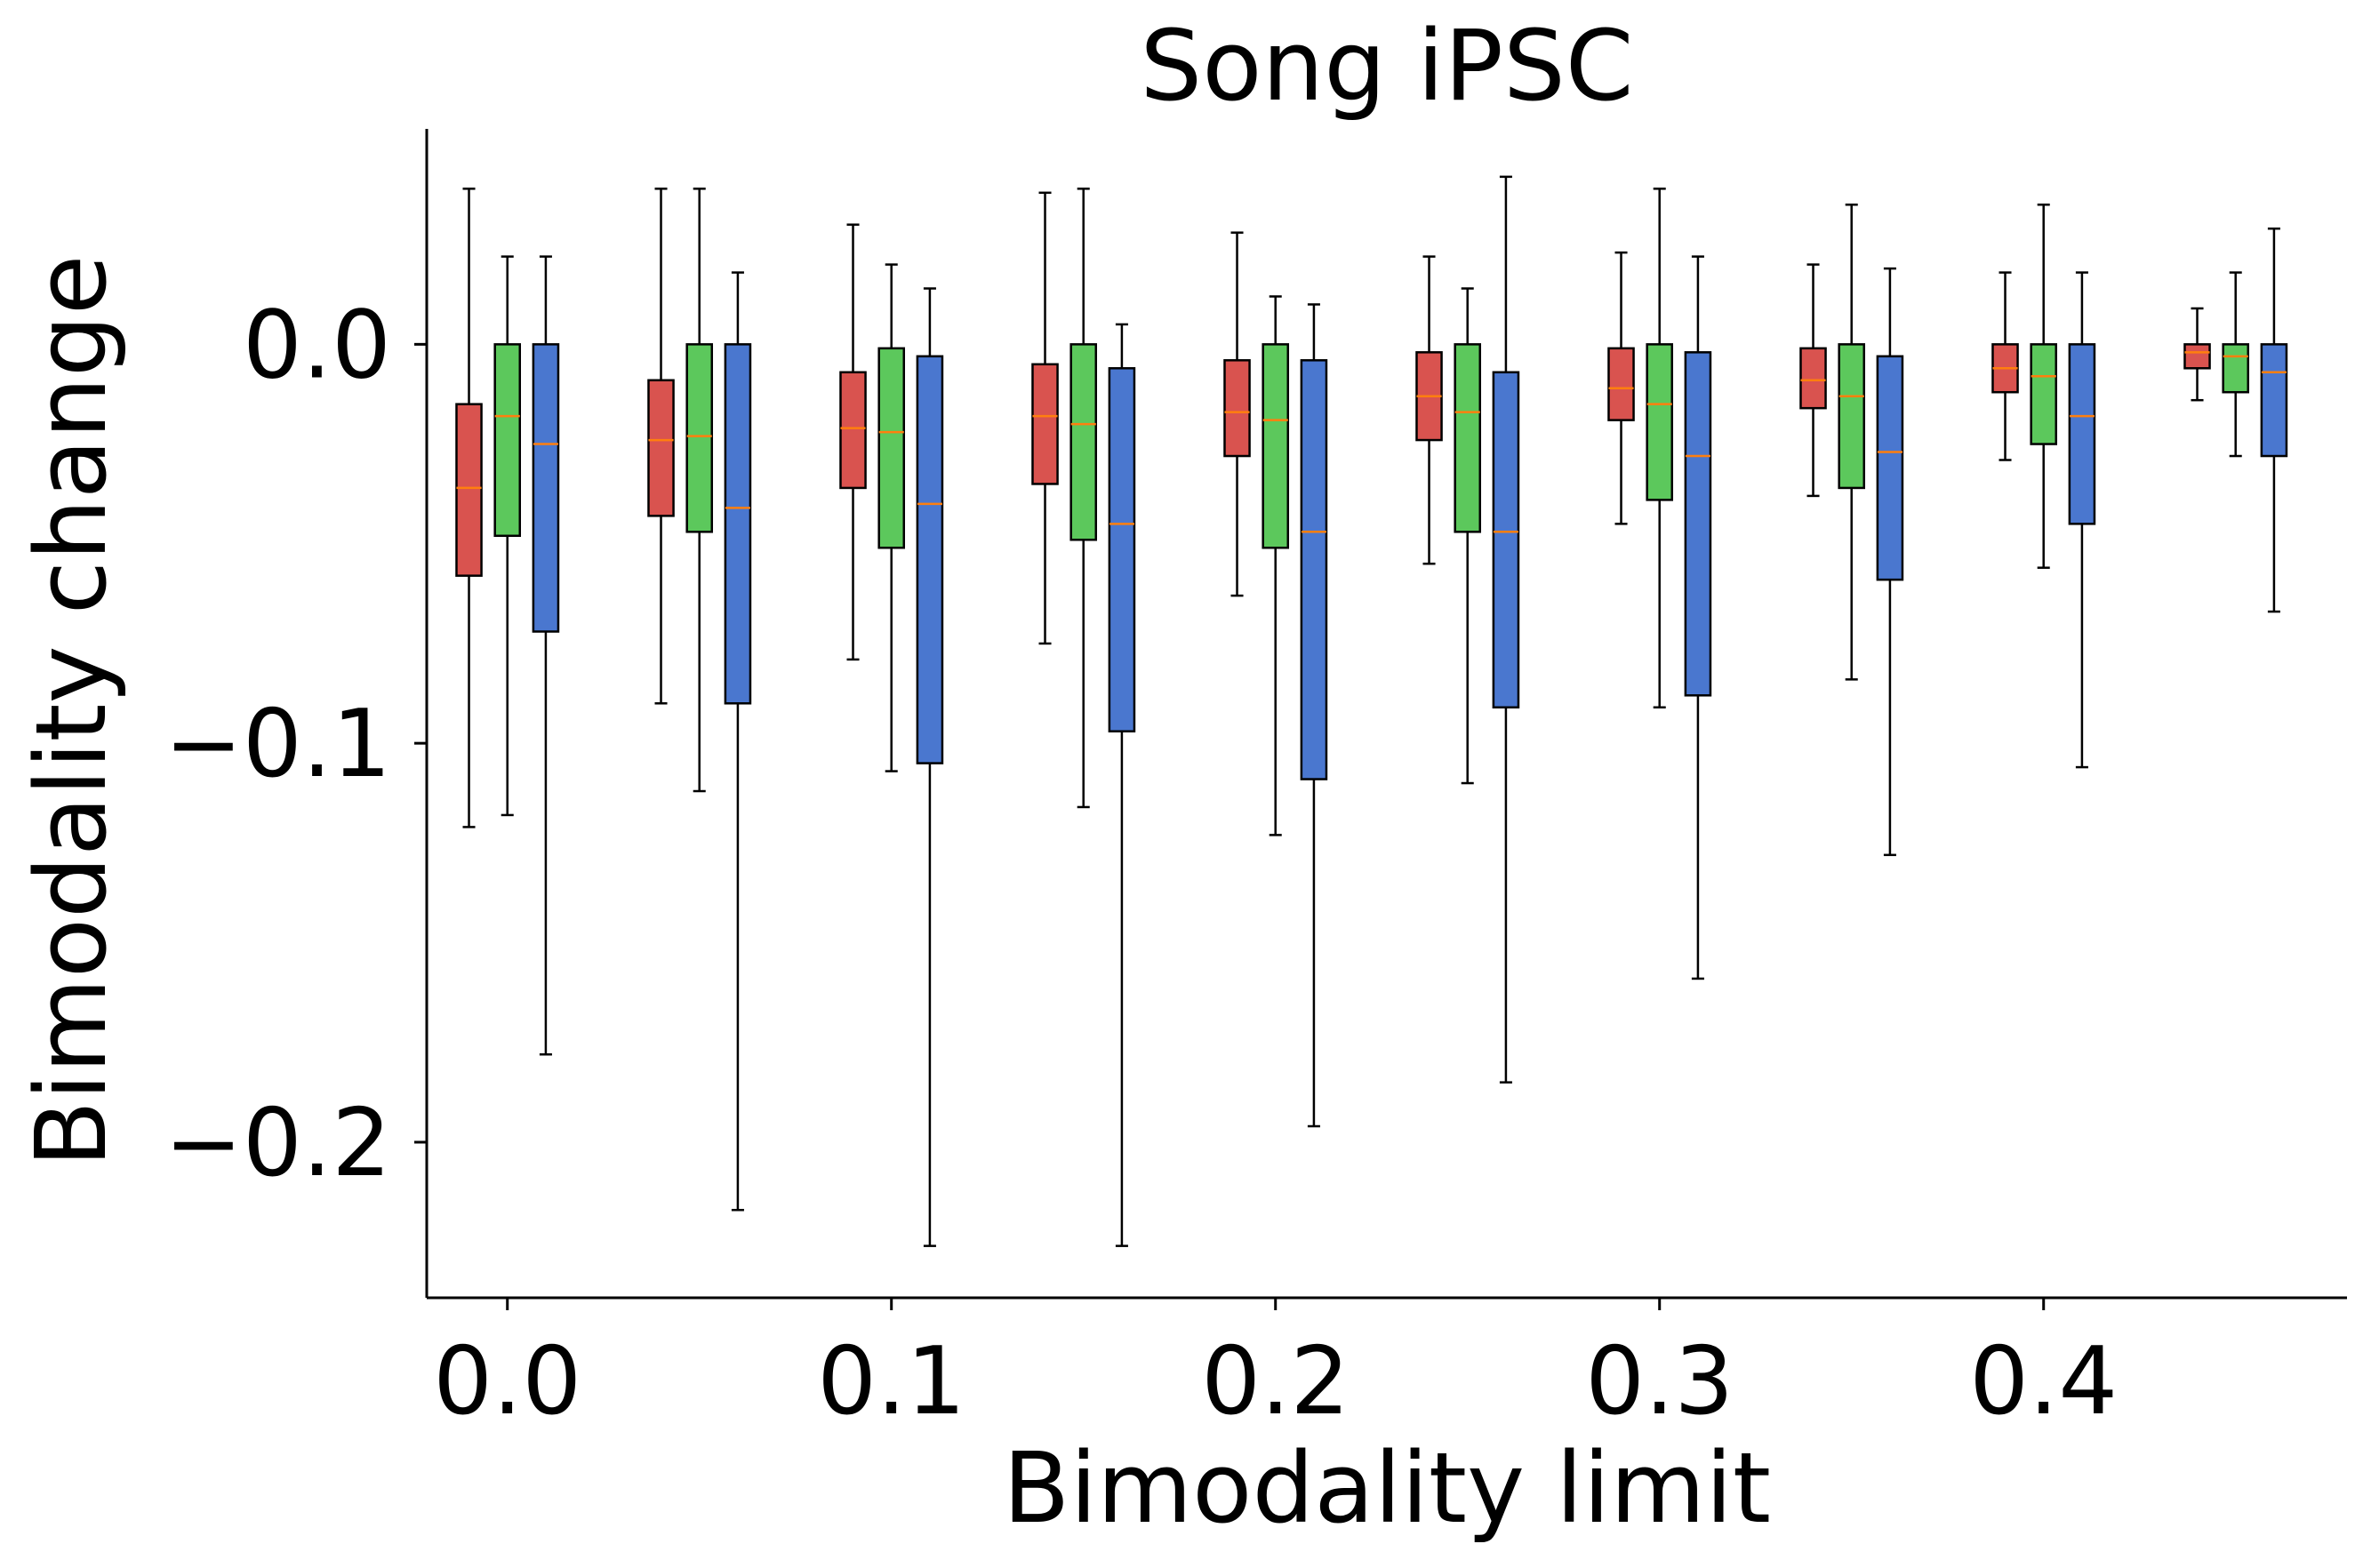 Image resolution: width=2371 pixels, height=1568 pixels. What do you see at coordinates (2044, 1381) in the screenshot?
I see `x-tick-label: 0.4` at bounding box center [2044, 1381].